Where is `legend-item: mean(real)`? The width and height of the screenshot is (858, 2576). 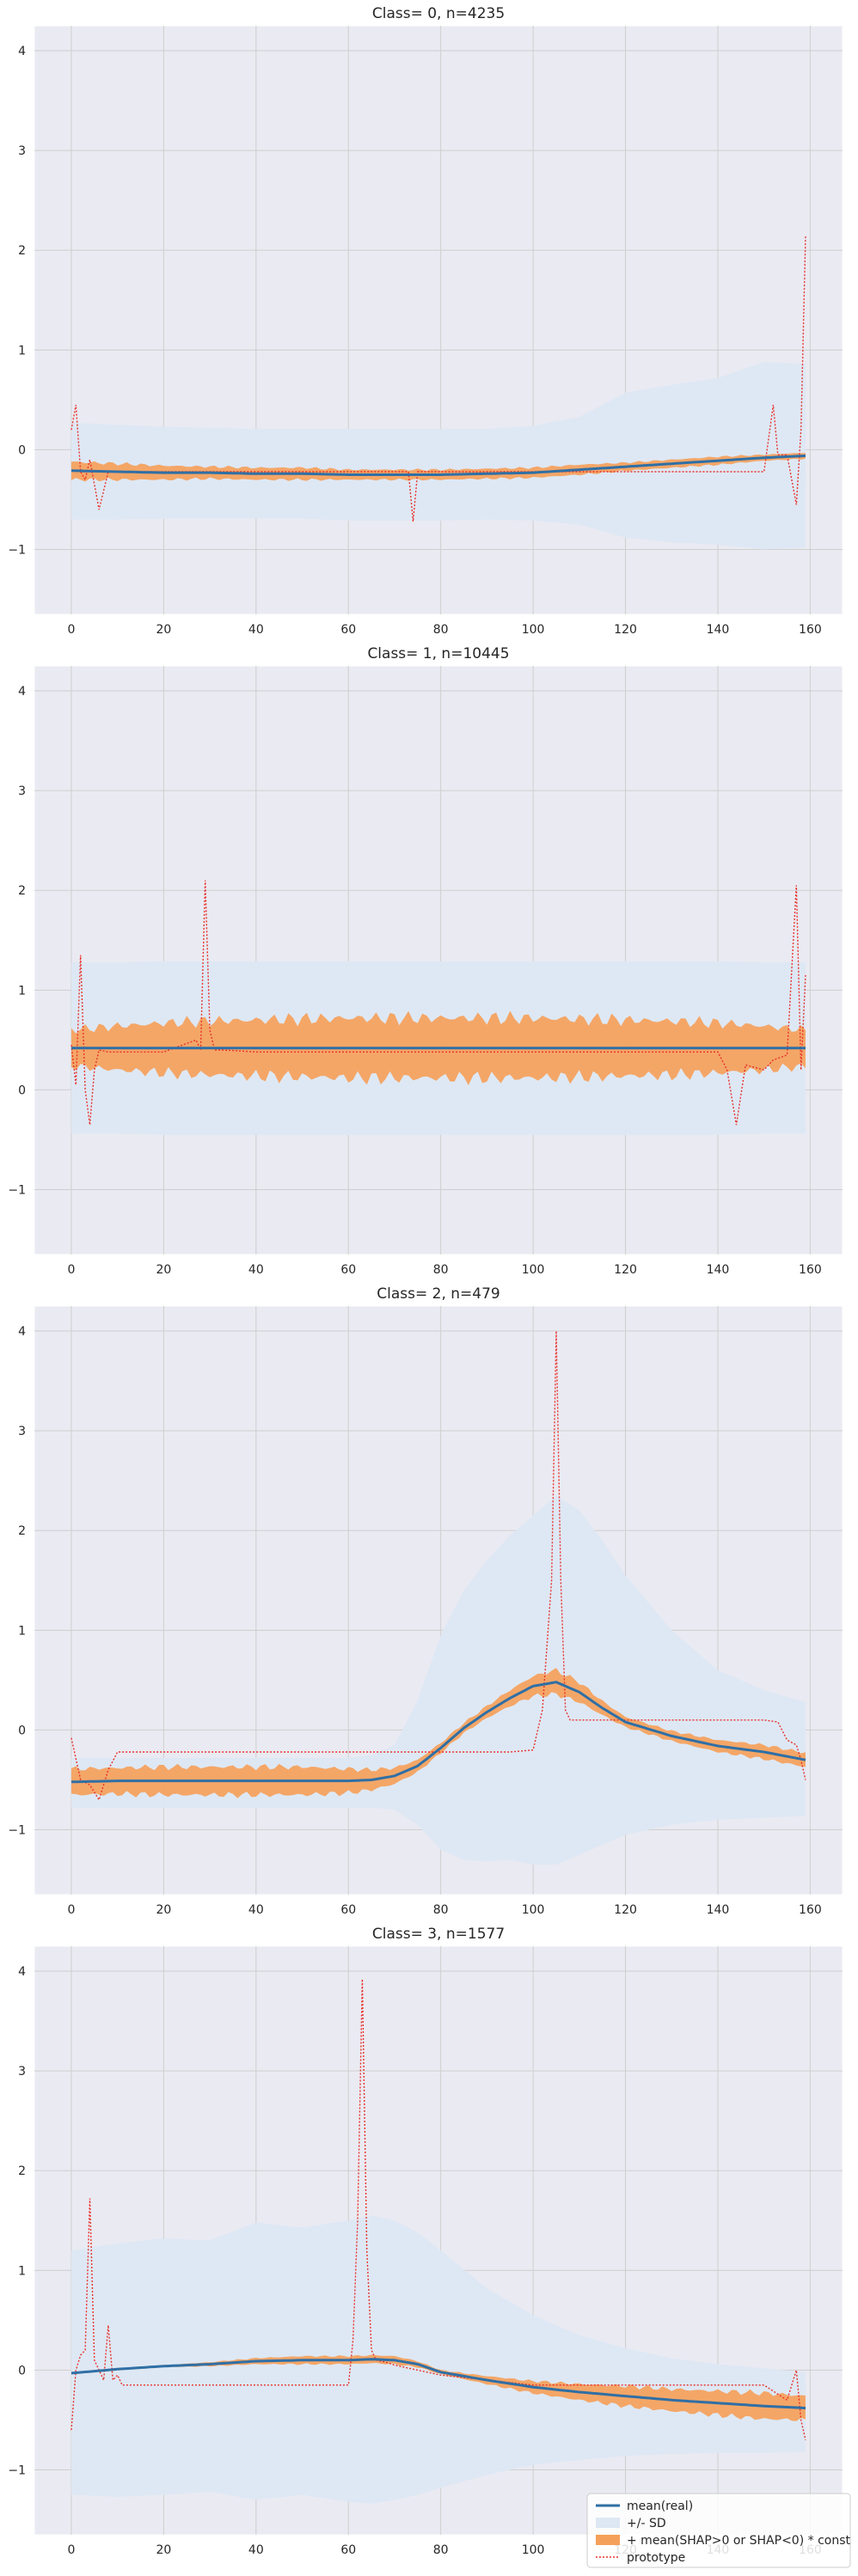 legend-item: mean(real) is located at coordinates (644, 2506).